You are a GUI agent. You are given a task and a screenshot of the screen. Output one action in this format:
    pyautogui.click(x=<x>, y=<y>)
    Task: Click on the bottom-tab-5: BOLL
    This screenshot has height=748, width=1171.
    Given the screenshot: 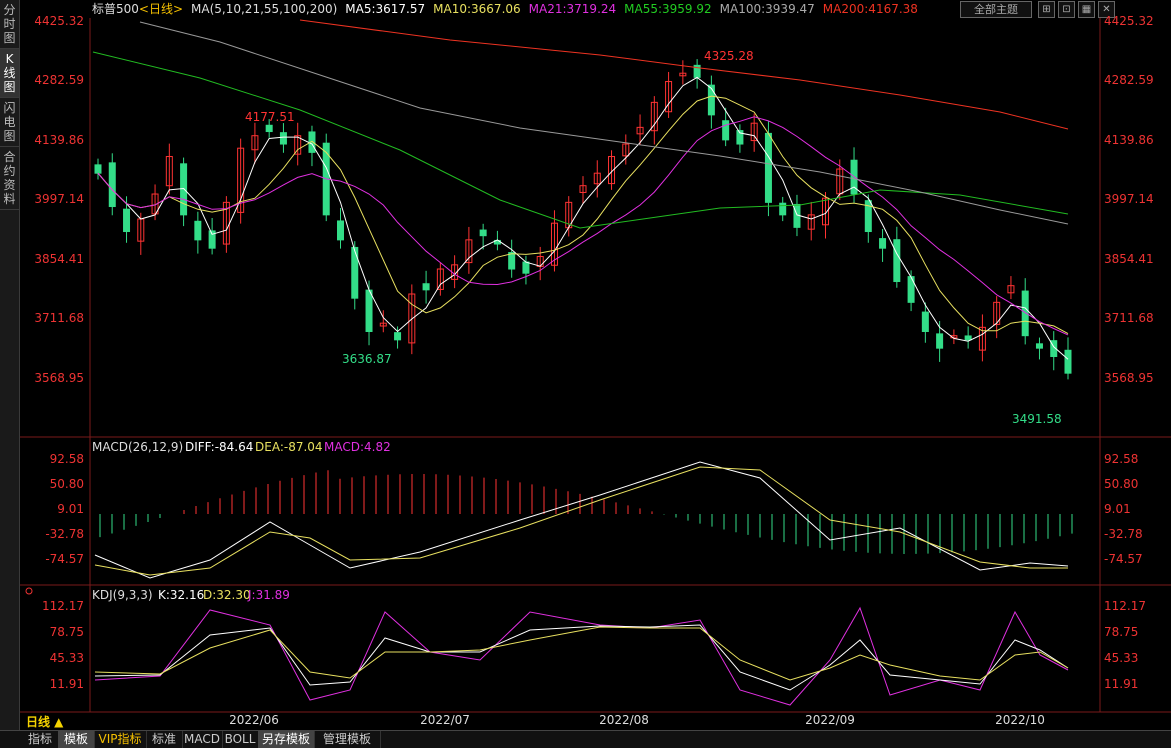 What is the action you would take?
    pyautogui.click(x=240, y=739)
    